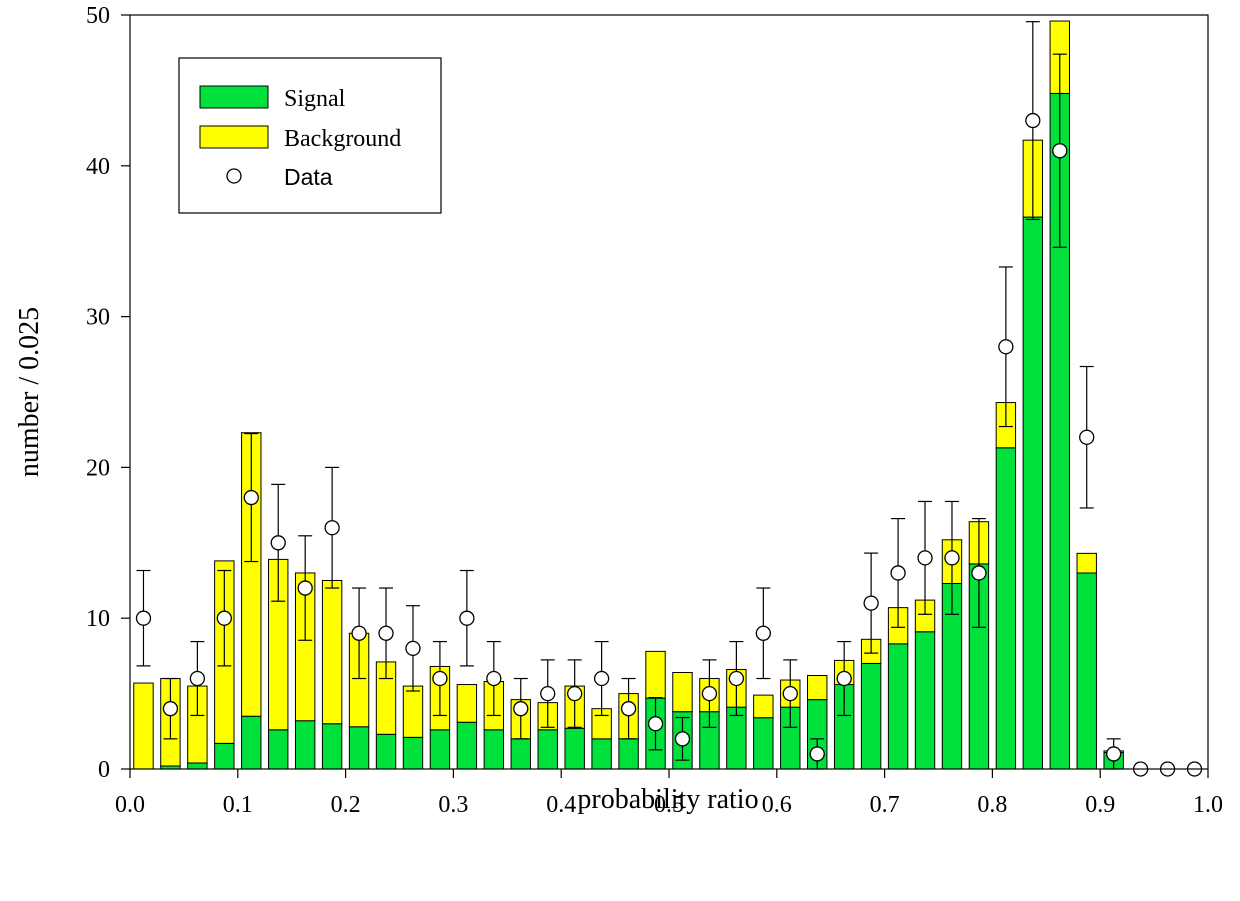 Image resolution: width=1240 pixels, height=901 pixels. I want to click on x-tick-label: 1.0, so click(1208, 805).